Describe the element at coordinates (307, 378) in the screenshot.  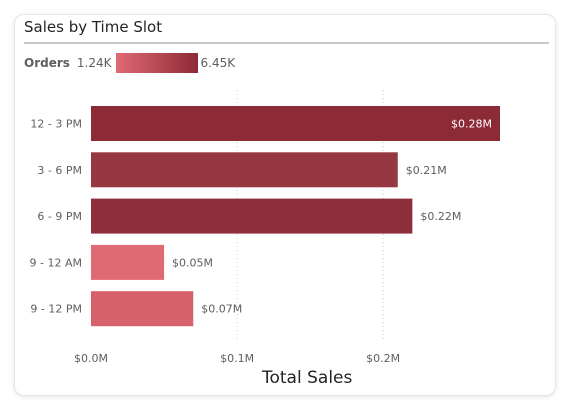
I see `x-axis-title: Total Sales` at that location.